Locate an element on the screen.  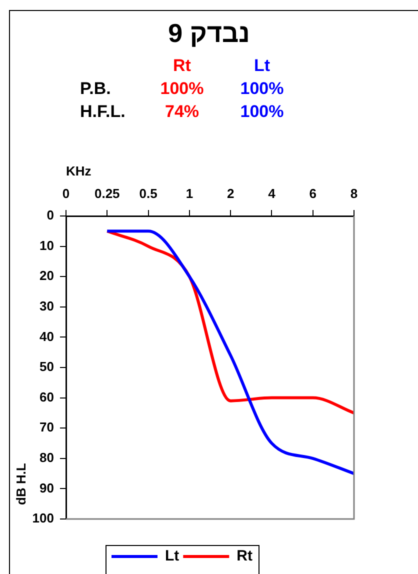
text: Lt is located at coordinates (262, 66).